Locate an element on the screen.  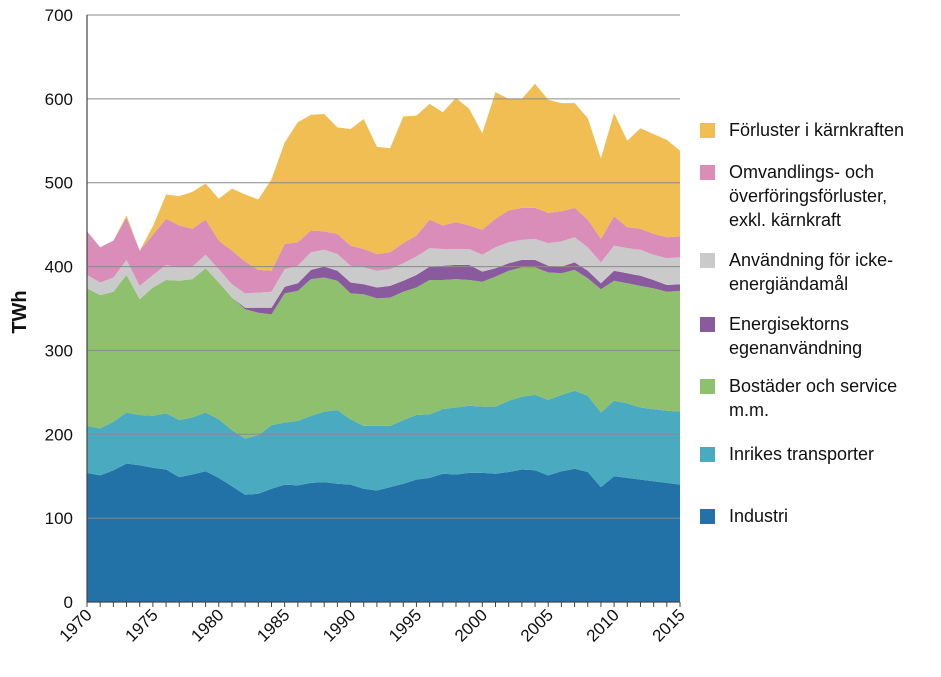
legend-item: Energisektorns egenanvändning is located at coordinates (781, 336).